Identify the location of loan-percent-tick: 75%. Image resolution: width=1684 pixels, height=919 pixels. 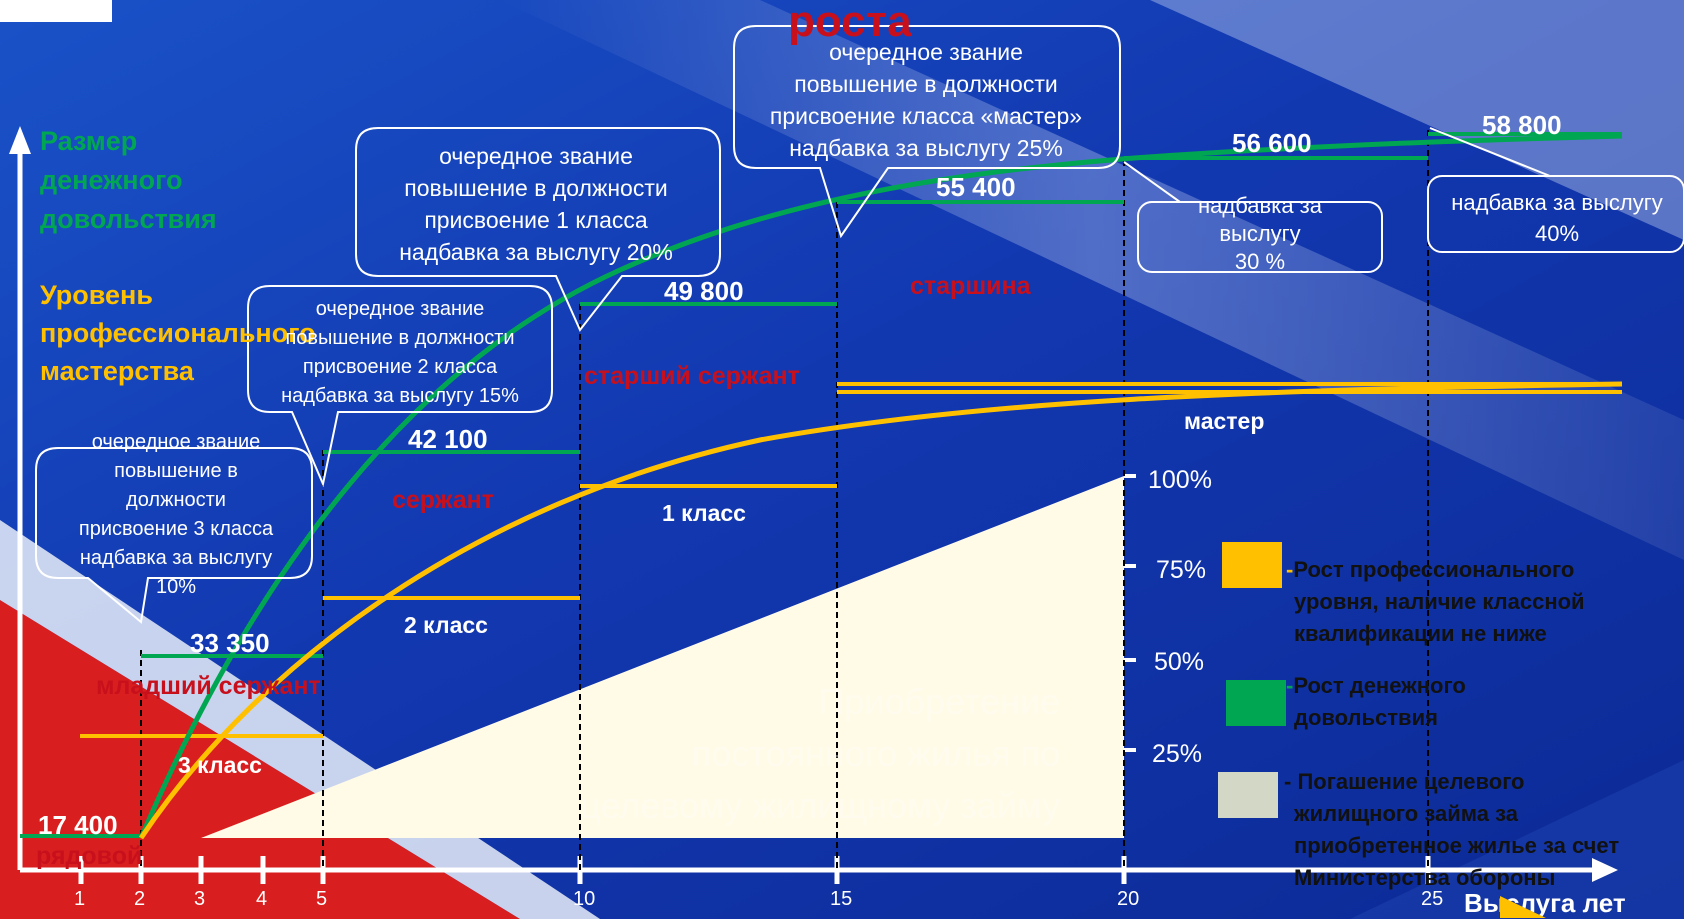
(1181, 570).